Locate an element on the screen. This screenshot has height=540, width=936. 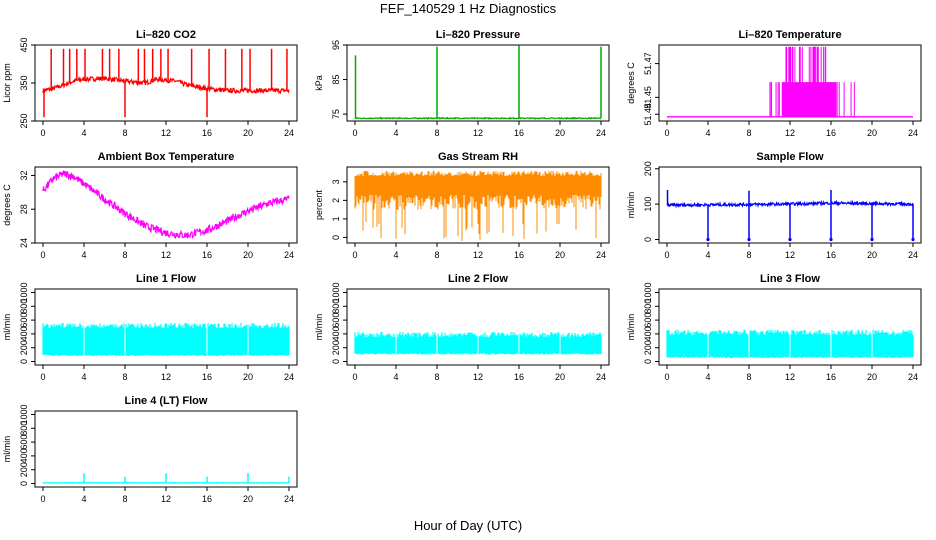
chart-title: Line 2 Flow is located at coordinates (478, 279).